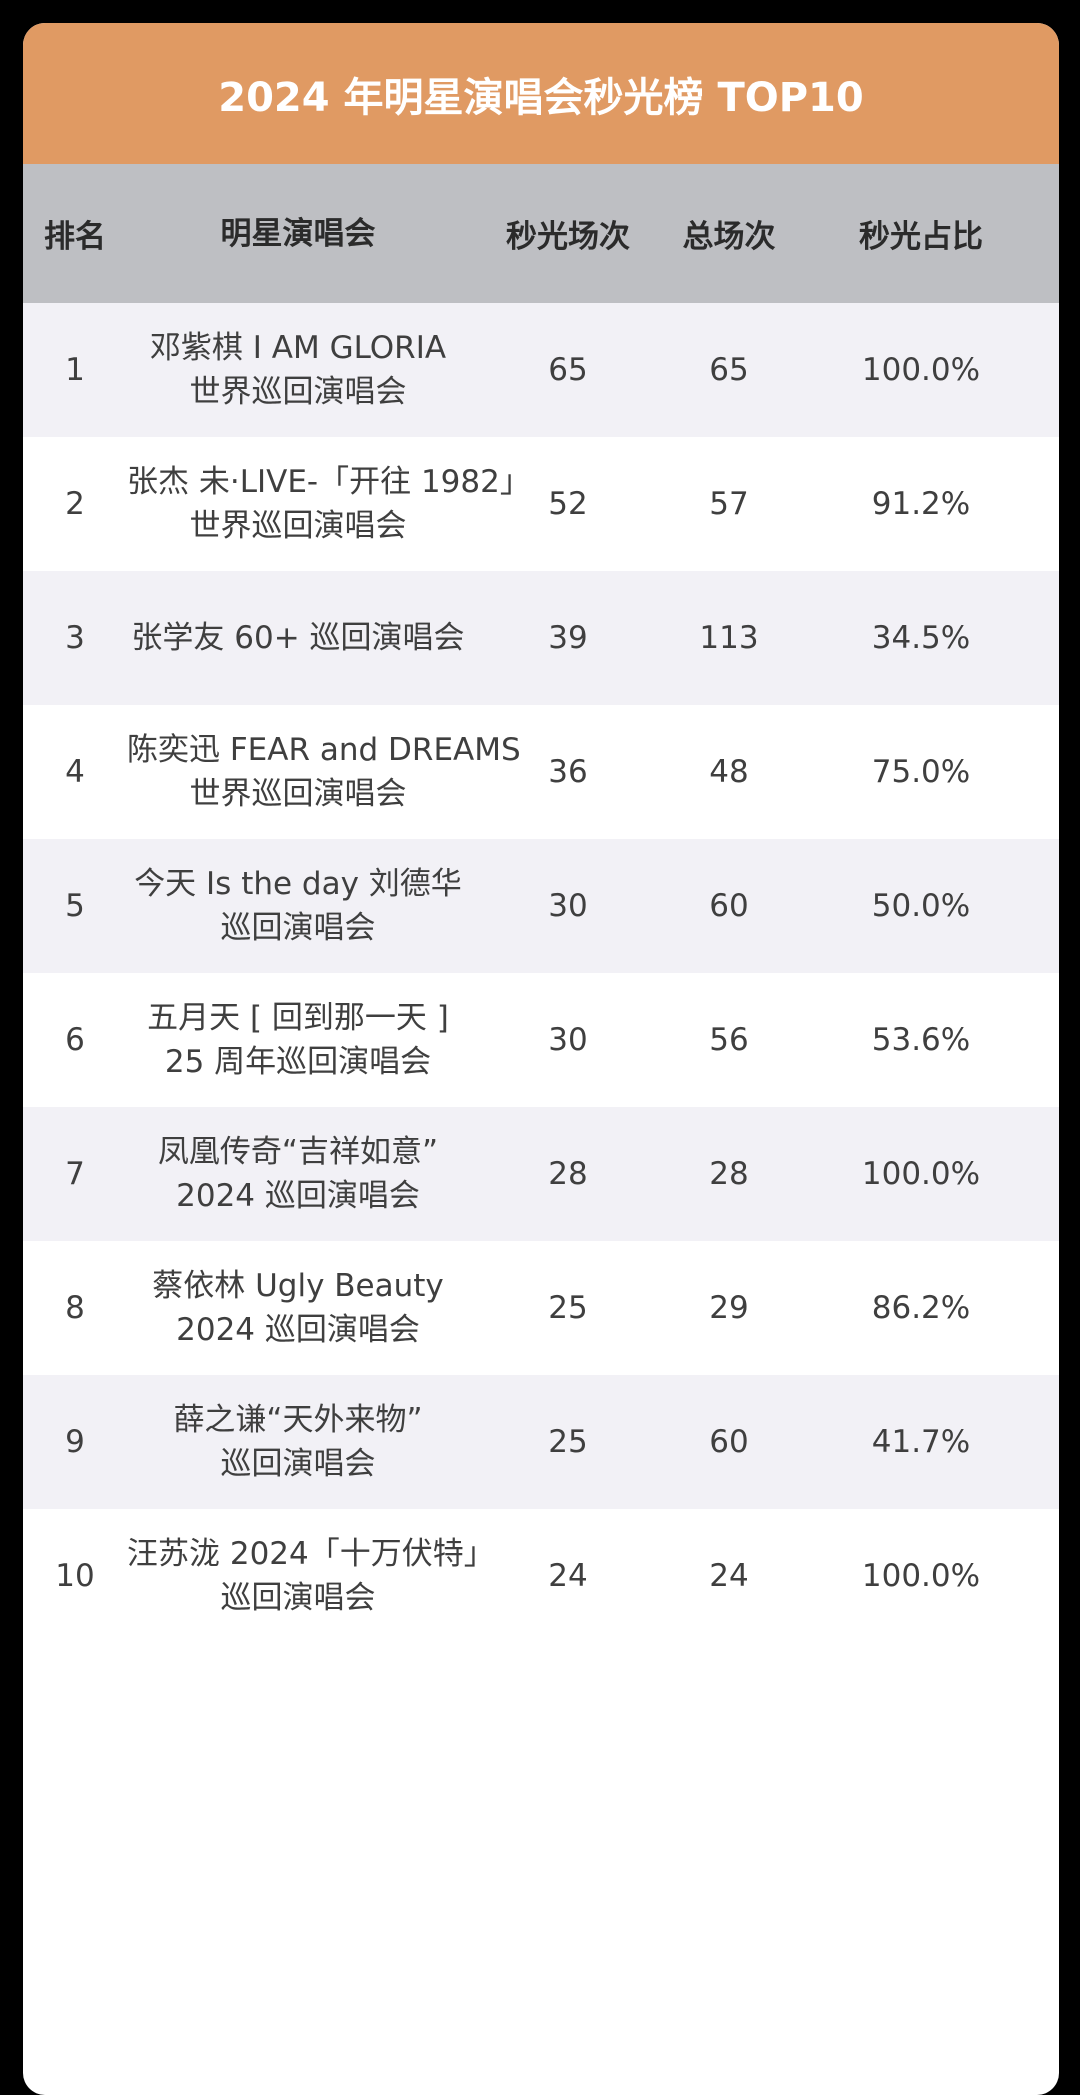 This screenshot has height=2095, width=1080. Describe the element at coordinates (75, 1442) in the screenshot. I see `rank-cell: 9` at that location.